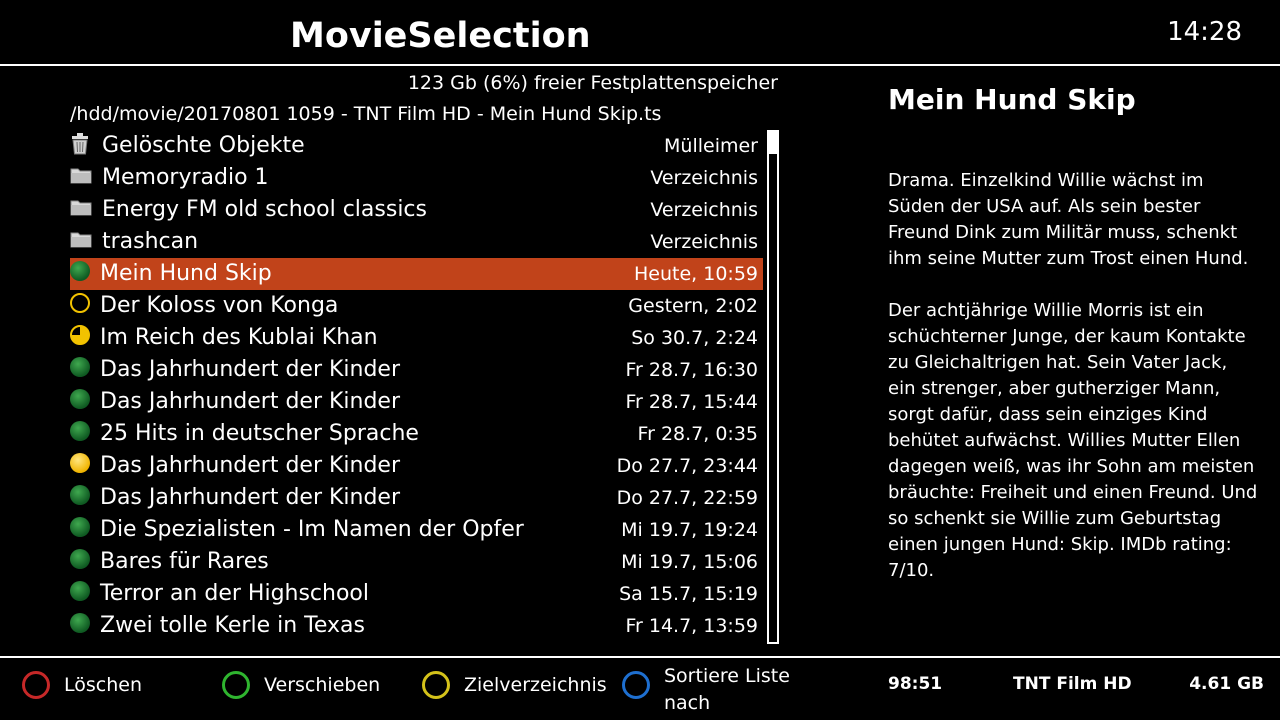 The width and height of the screenshot is (1280, 720). Describe the element at coordinates (416, 594) in the screenshot. I see `list-item: Terror an der Highschool Sa 15.7, 15:19` at that location.